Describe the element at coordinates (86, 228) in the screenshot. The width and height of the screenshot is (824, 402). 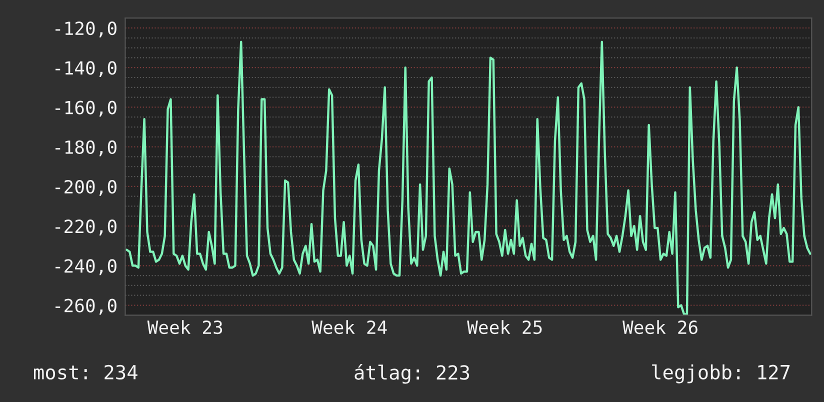
I see `y-tick-label: -220,0` at that location.